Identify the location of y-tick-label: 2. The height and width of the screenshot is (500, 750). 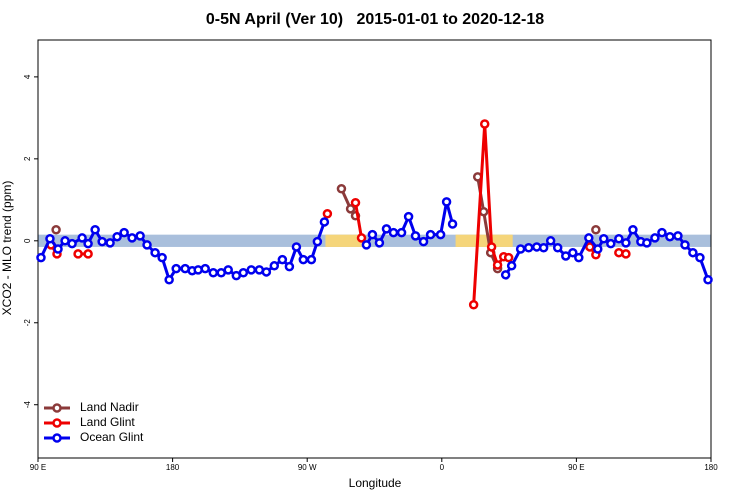
(27, 158).